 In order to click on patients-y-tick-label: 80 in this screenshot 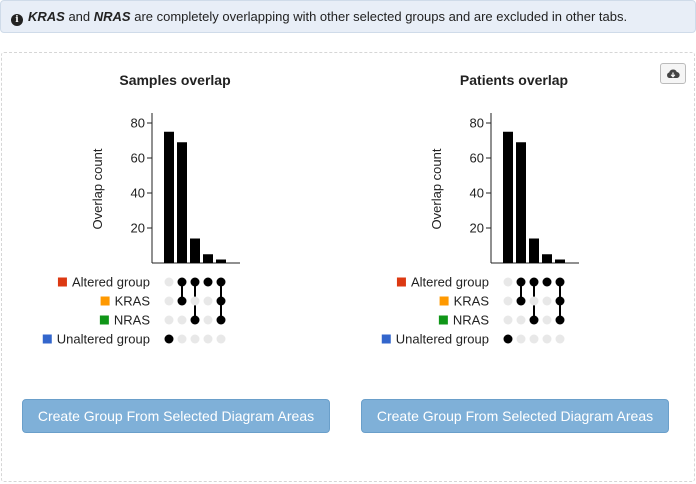, I will do `click(477, 123)`.